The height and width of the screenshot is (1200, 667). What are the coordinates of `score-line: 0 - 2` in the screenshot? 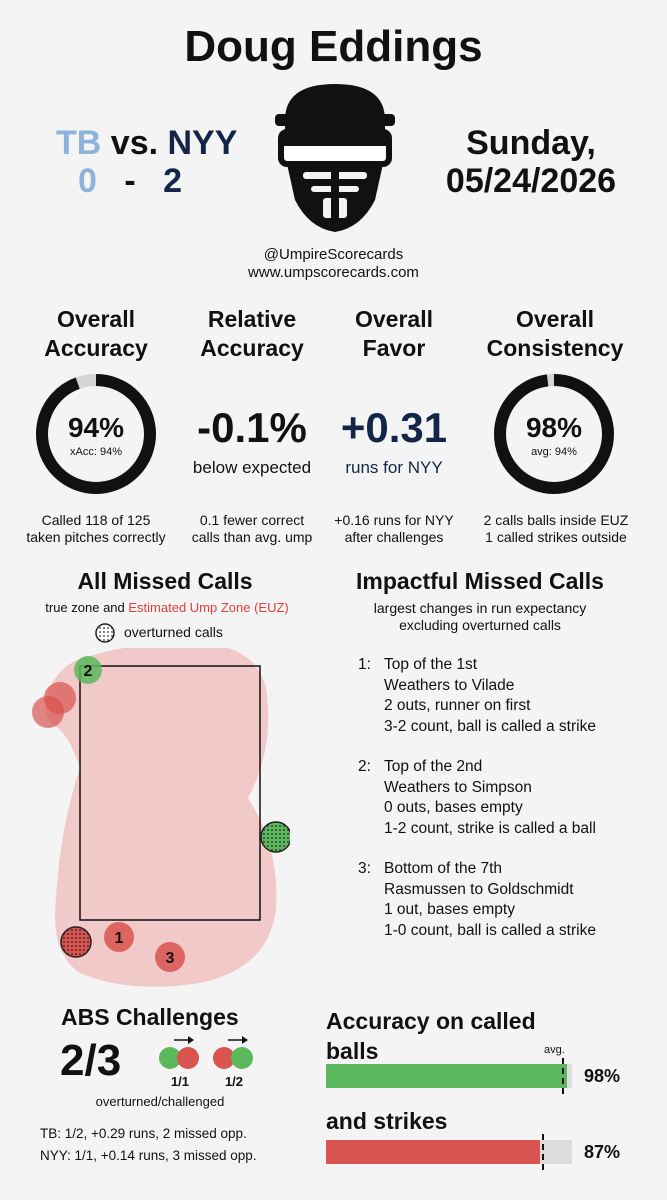 It's located at (130, 181).